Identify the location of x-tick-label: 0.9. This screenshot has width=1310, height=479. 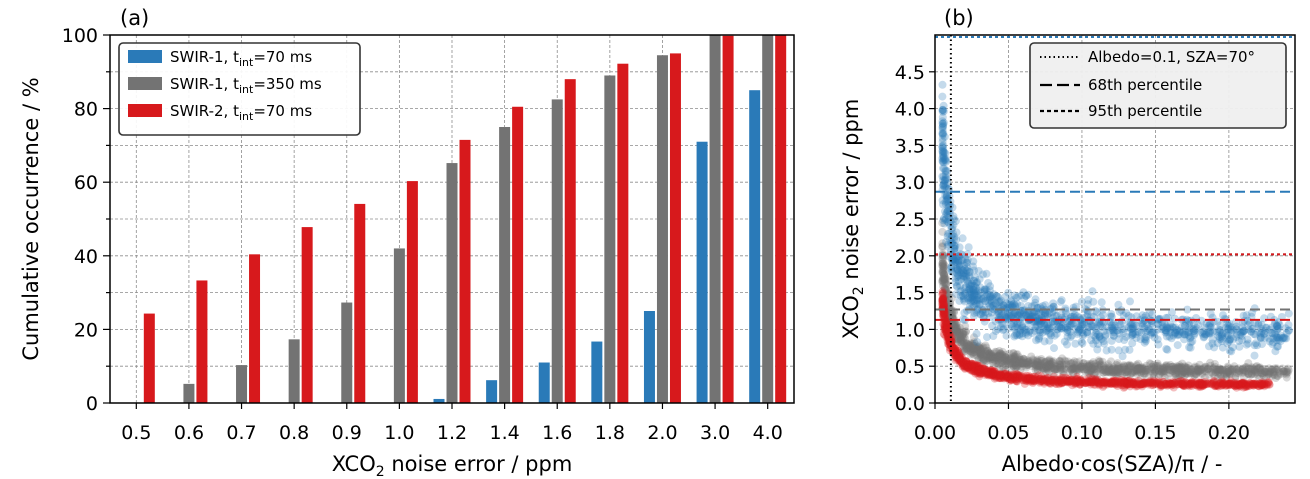
(347, 433).